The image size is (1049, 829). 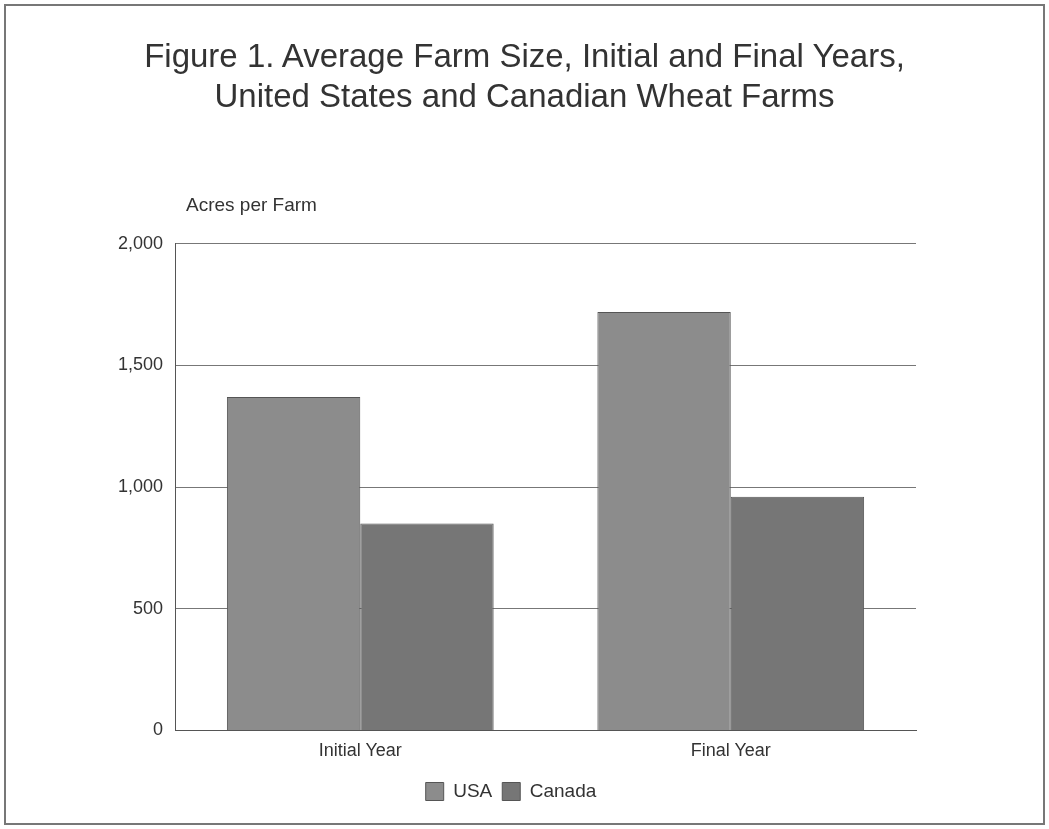 What do you see at coordinates (141, 364) in the screenshot?
I see `y-tick-label: 1,500` at bounding box center [141, 364].